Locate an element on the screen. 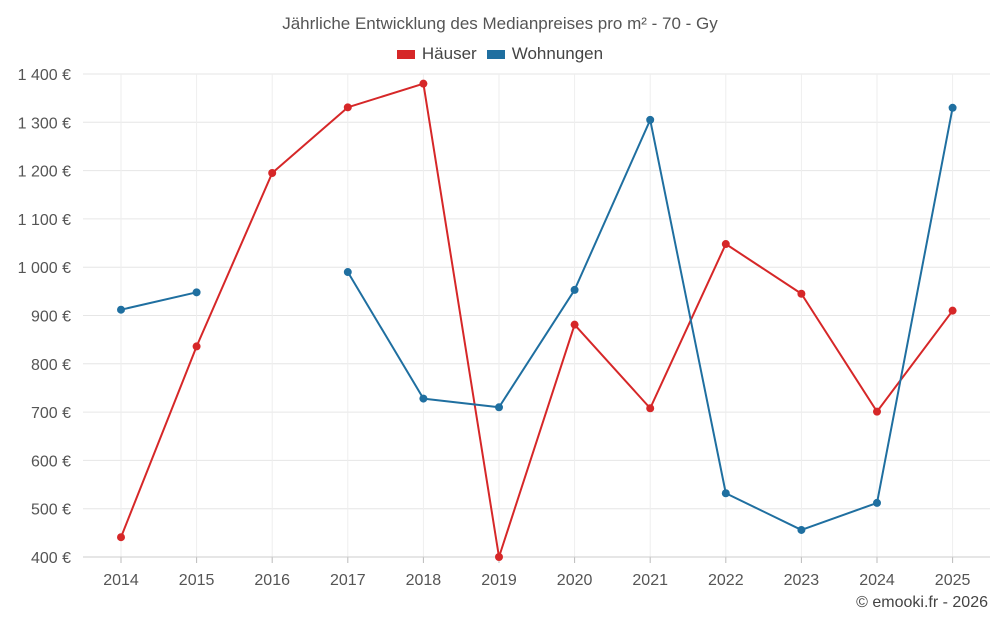  x-tick-label: 2020 is located at coordinates (575, 580).